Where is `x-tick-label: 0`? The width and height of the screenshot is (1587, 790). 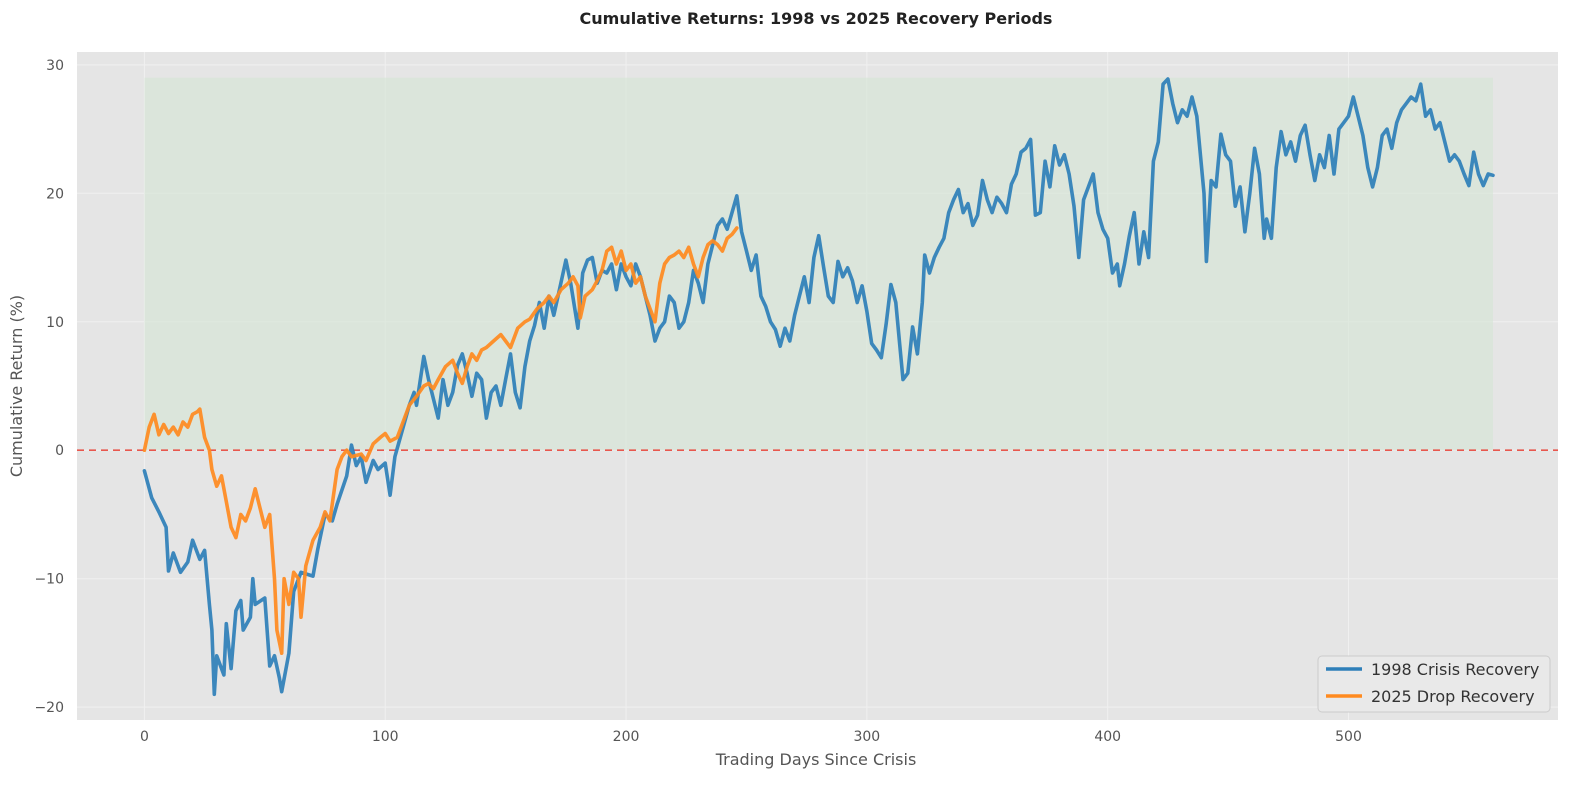 x-tick-label: 0 is located at coordinates (144, 737).